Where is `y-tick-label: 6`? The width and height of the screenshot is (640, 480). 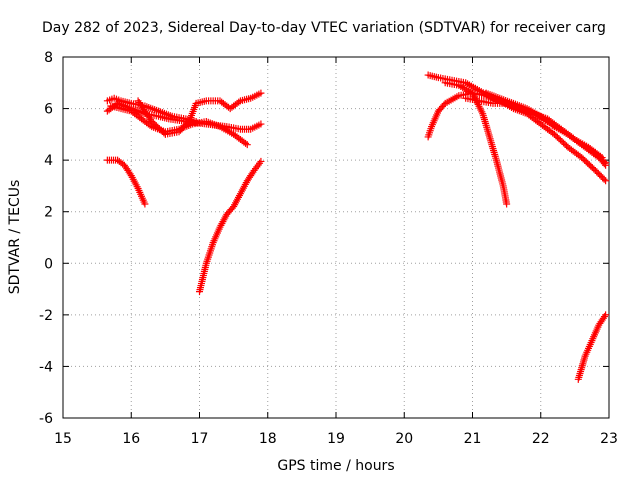
y-tick-label: 6 is located at coordinates (48, 110).